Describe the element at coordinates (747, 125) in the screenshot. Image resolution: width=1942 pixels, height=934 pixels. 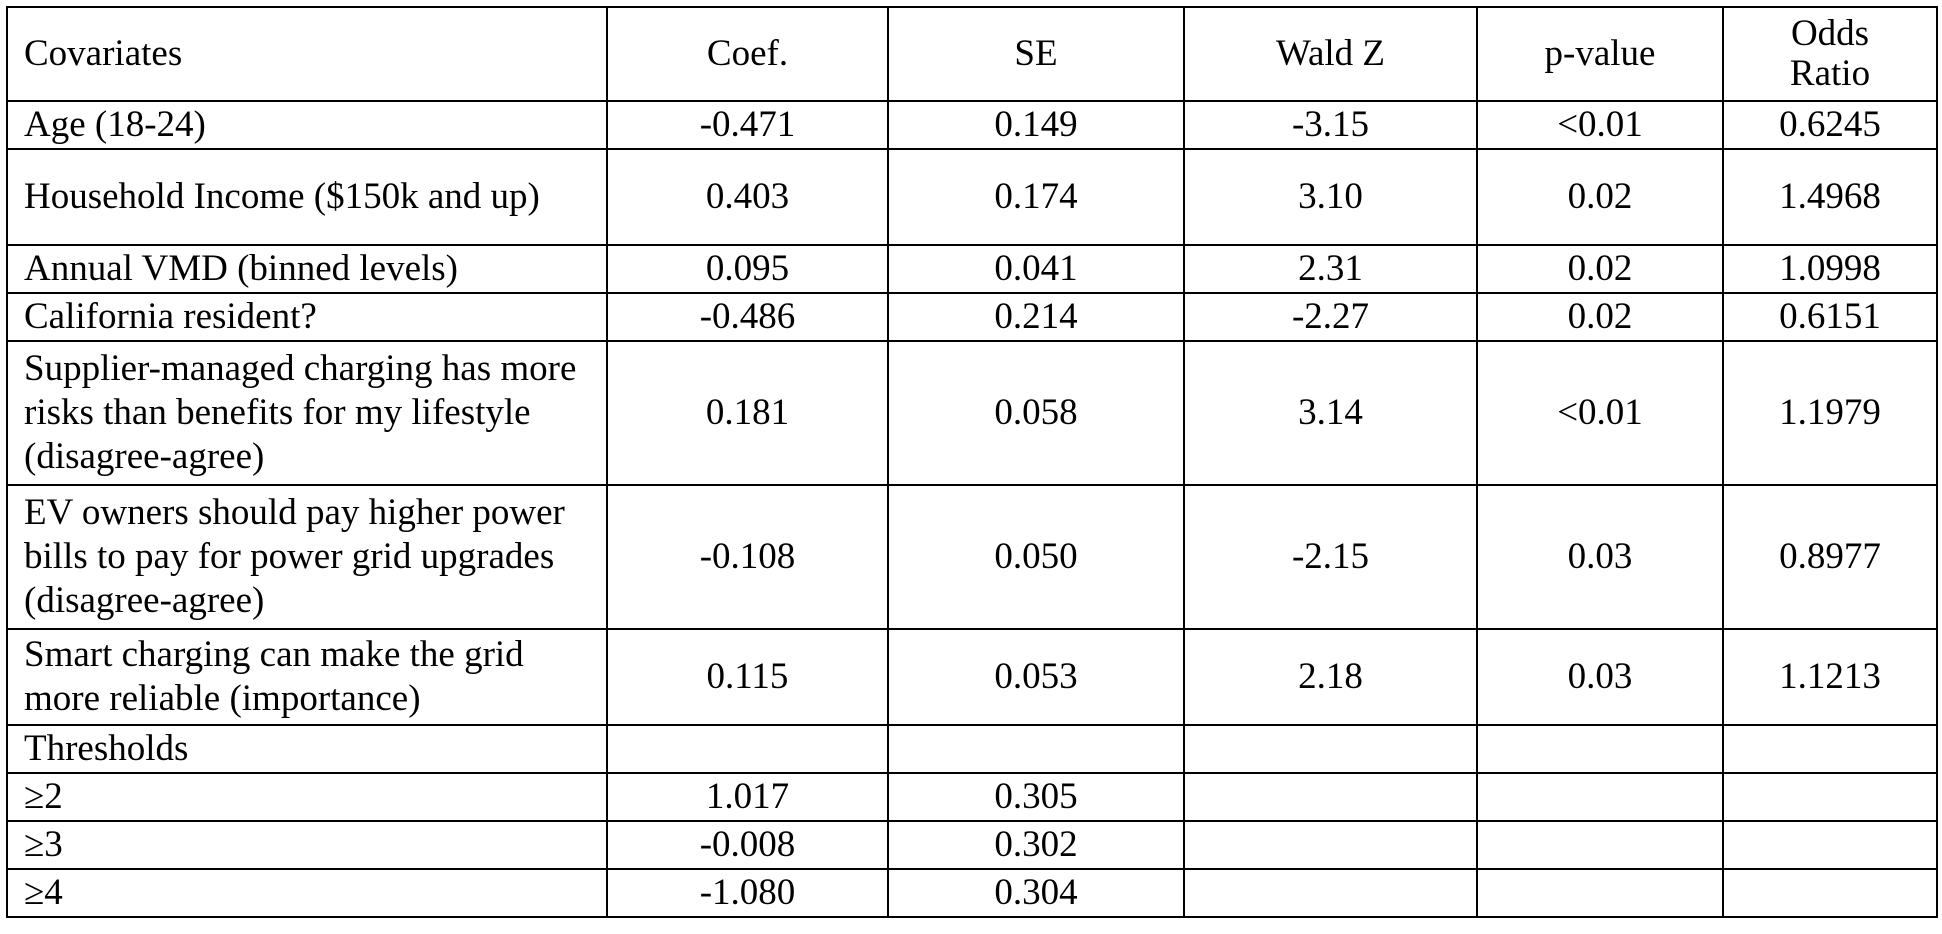
I see `value-cell: -0.471` at that location.